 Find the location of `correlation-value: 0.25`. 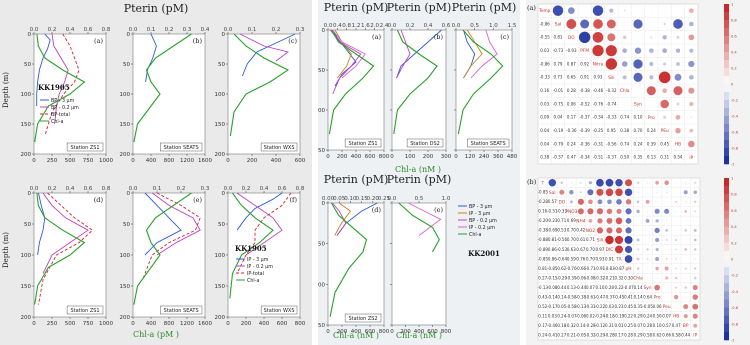

correlation-value: 0.25 is located at coordinates (628, 325).